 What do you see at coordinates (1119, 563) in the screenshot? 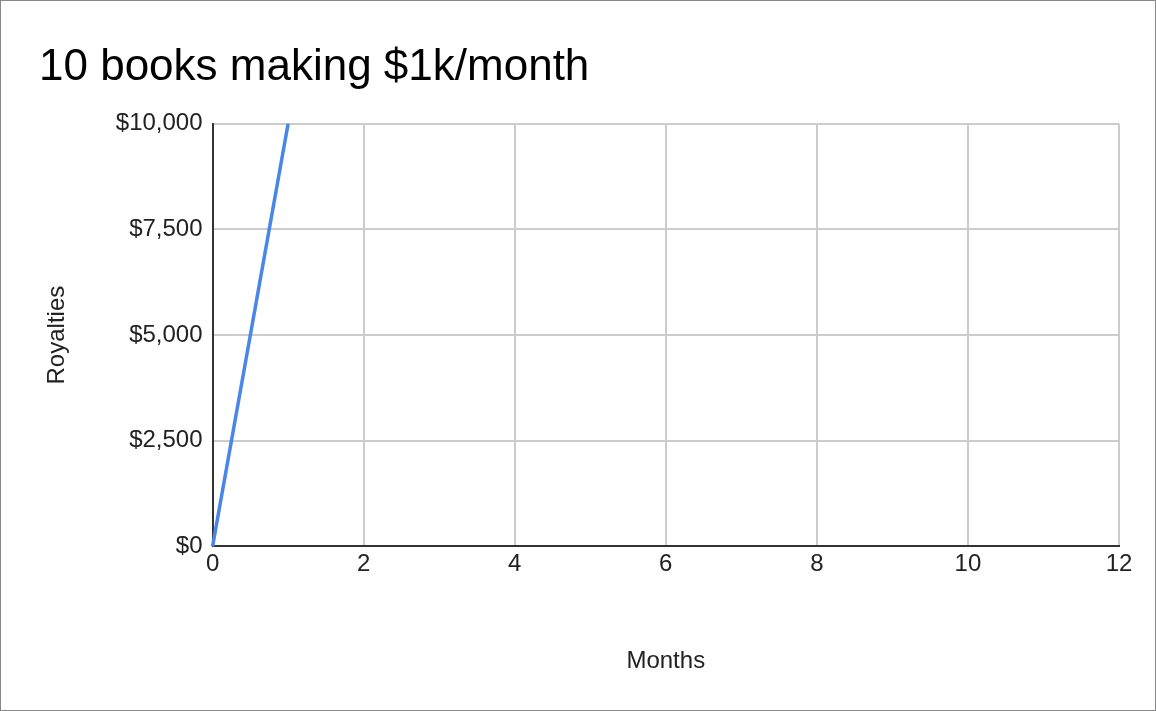
I see `x-tick-label: 12` at bounding box center [1119, 563].